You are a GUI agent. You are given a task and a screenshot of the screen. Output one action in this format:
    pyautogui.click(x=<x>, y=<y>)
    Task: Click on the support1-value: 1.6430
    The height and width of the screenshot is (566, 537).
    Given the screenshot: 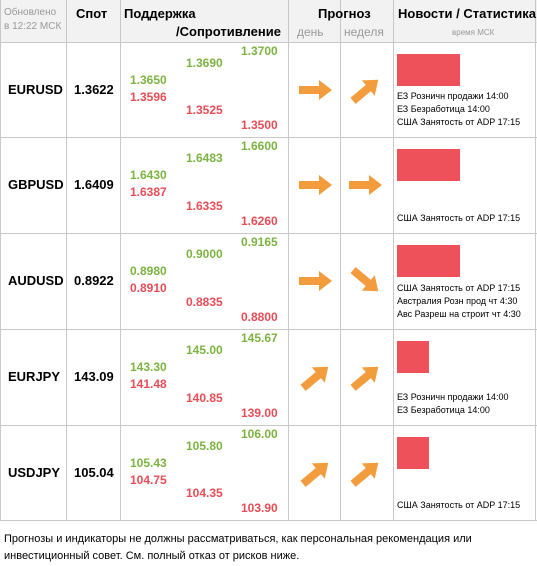 What is the action you would take?
    pyautogui.click(x=148, y=175)
    